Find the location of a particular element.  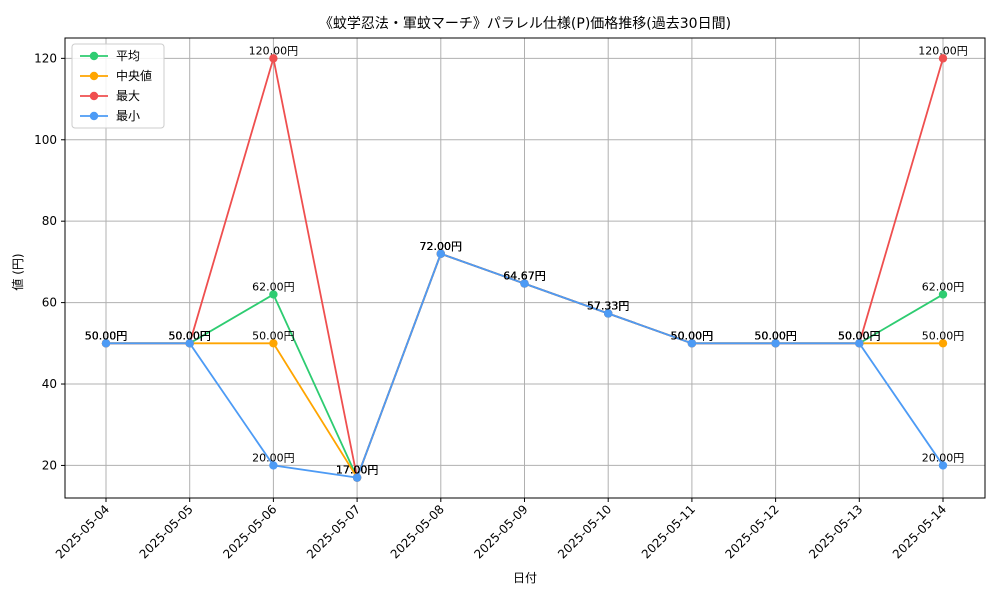

legend-box is located at coordinates (118, 86).